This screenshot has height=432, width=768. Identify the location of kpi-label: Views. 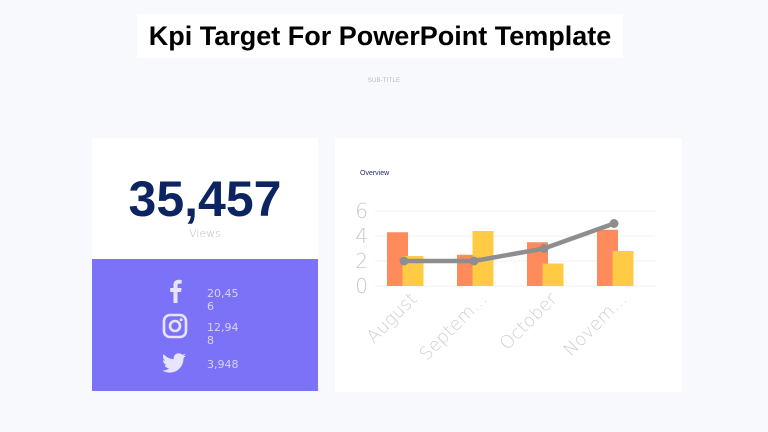
(205, 233).